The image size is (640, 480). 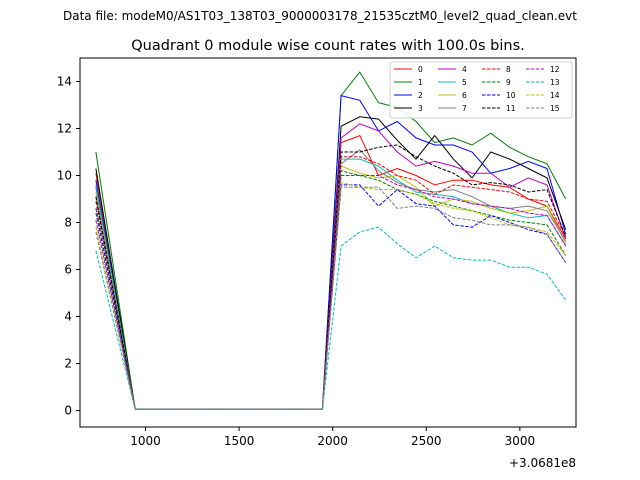 What do you see at coordinates (464, 95) in the screenshot?
I see `legend-label-6: 6` at bounding box center [464, 95].